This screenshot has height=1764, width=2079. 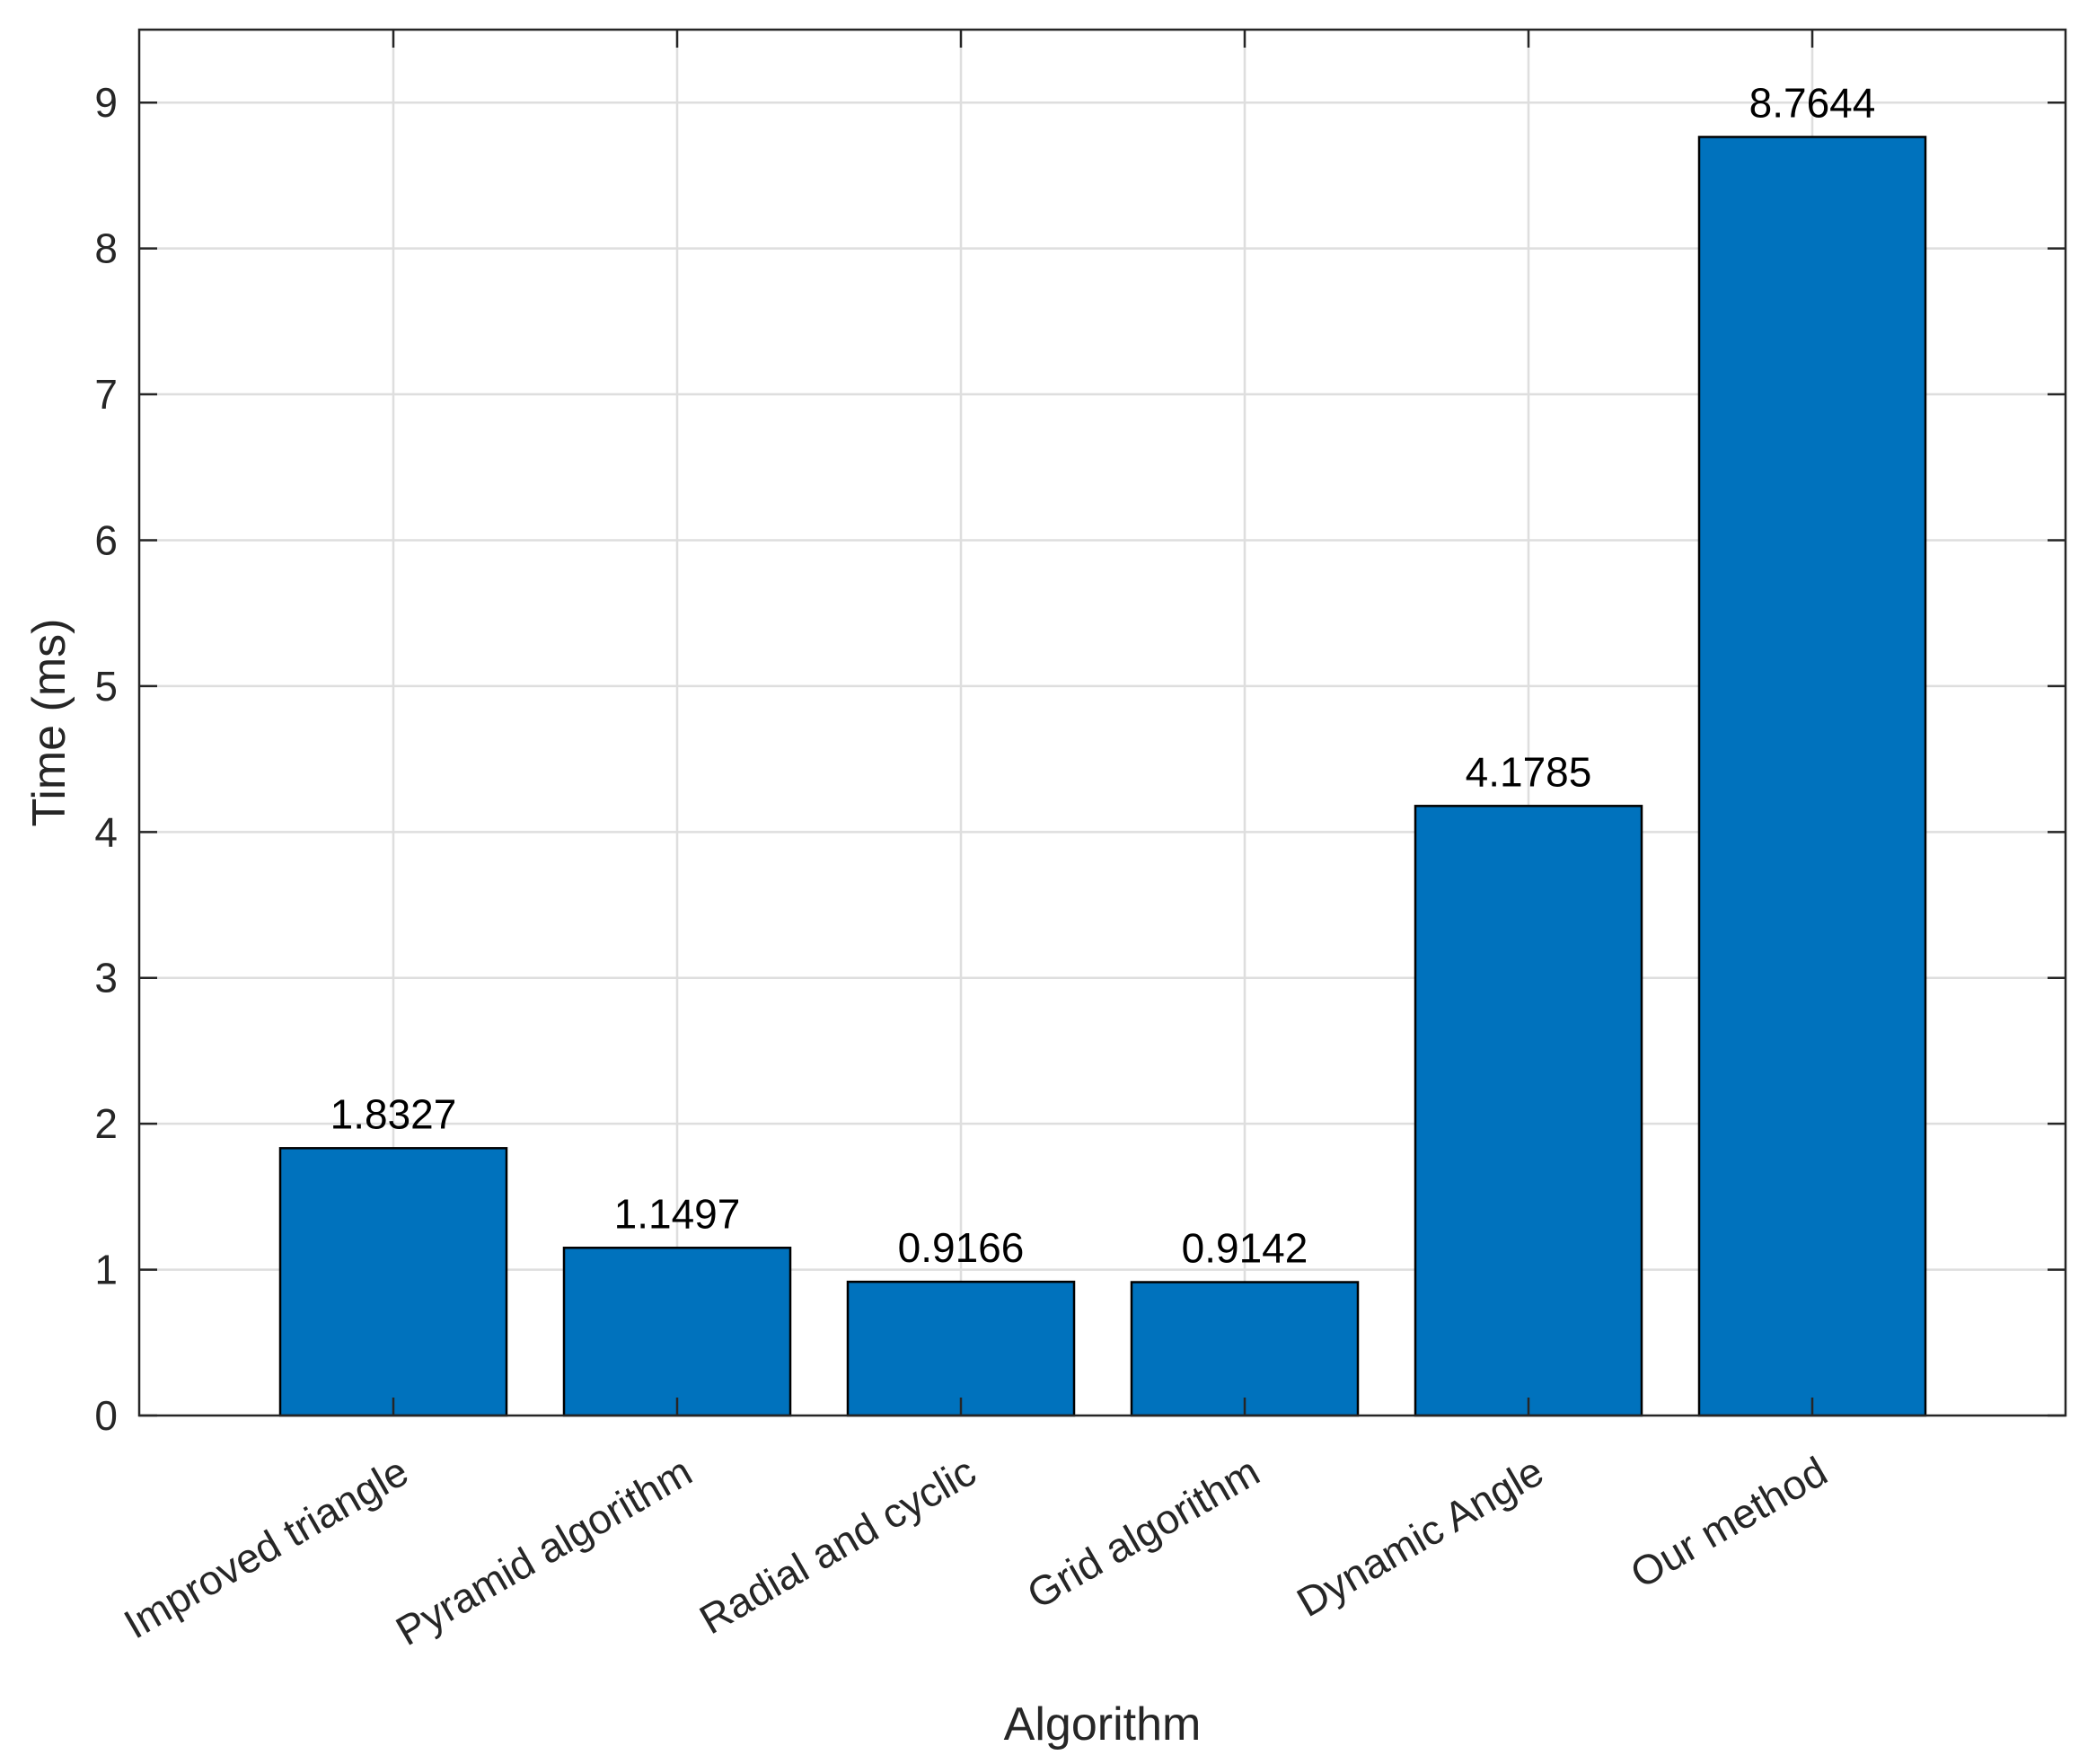 I want to click on y-tick-label: 0, so click(x=106, y=1415).